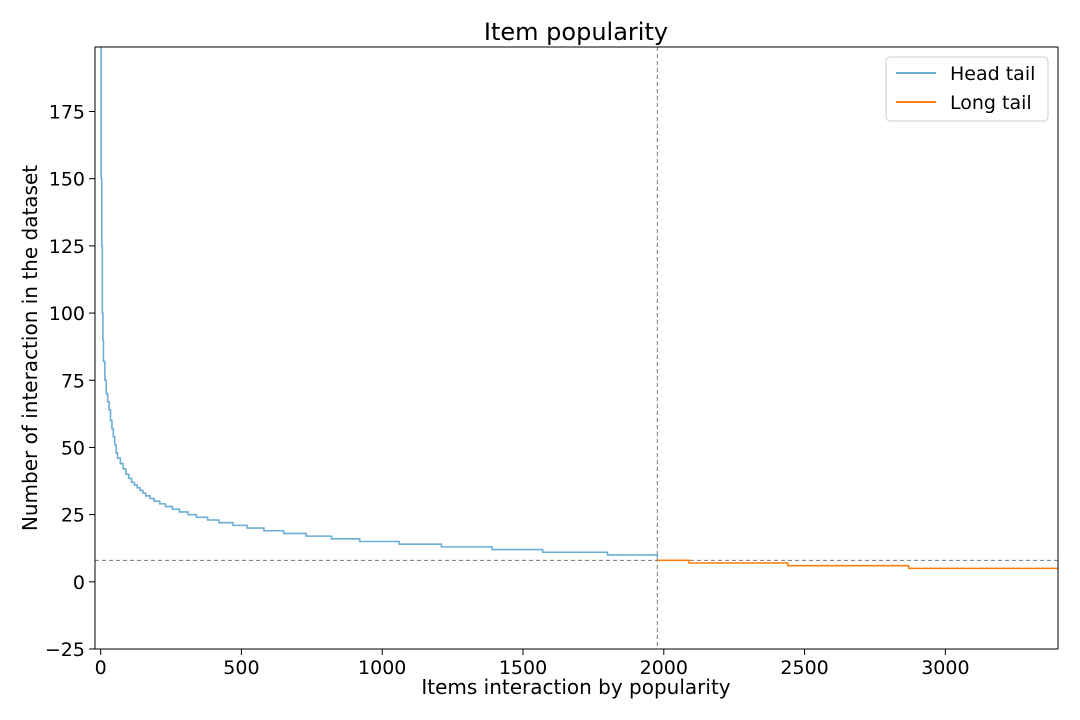  I want to click on x-tick-label: 3000, so click(945, 668).